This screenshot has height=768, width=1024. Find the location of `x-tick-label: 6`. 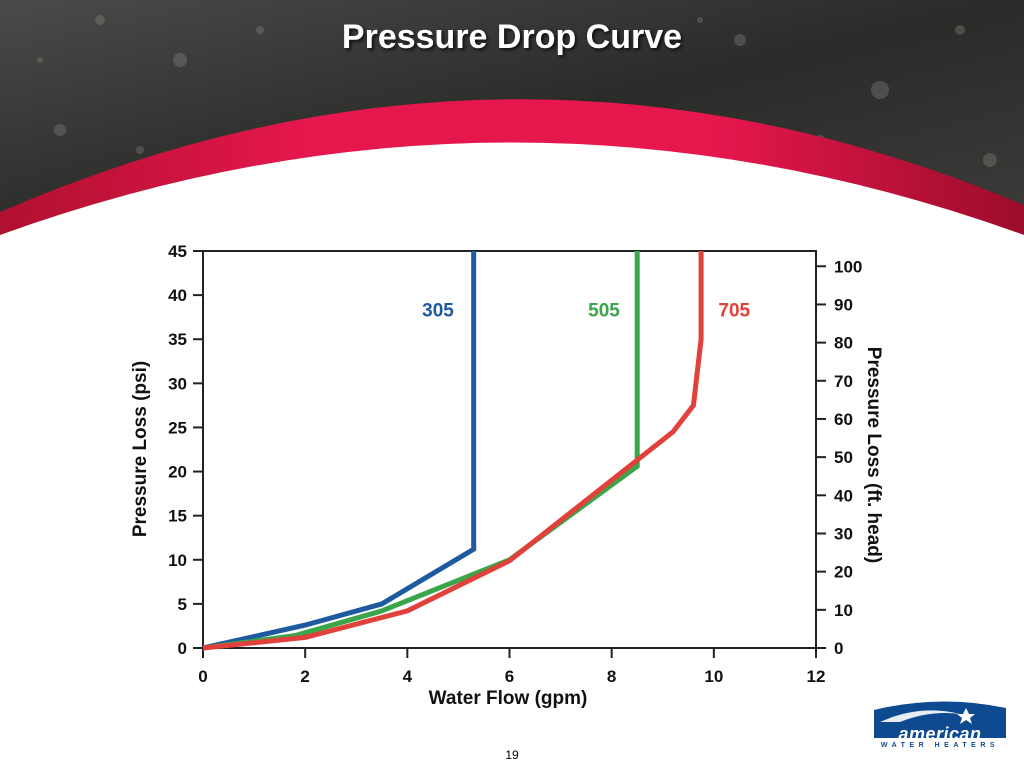

x-tick-label: 6 is located at coordinates (509, 676).